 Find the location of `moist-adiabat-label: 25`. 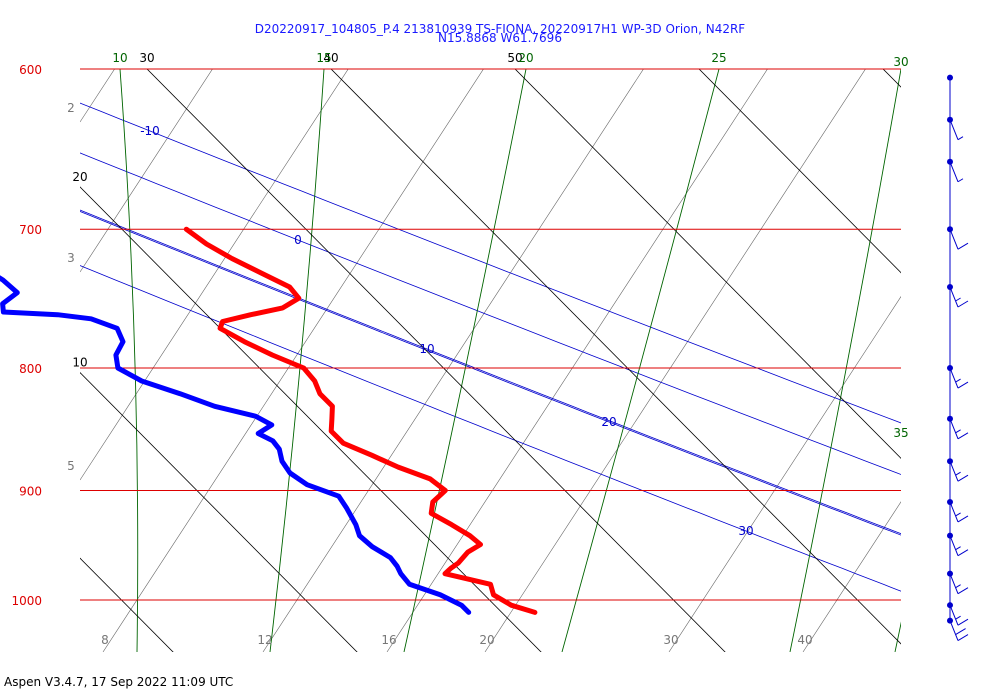

moist-adiabat-label: 25 is located at coordinates (718, 58).